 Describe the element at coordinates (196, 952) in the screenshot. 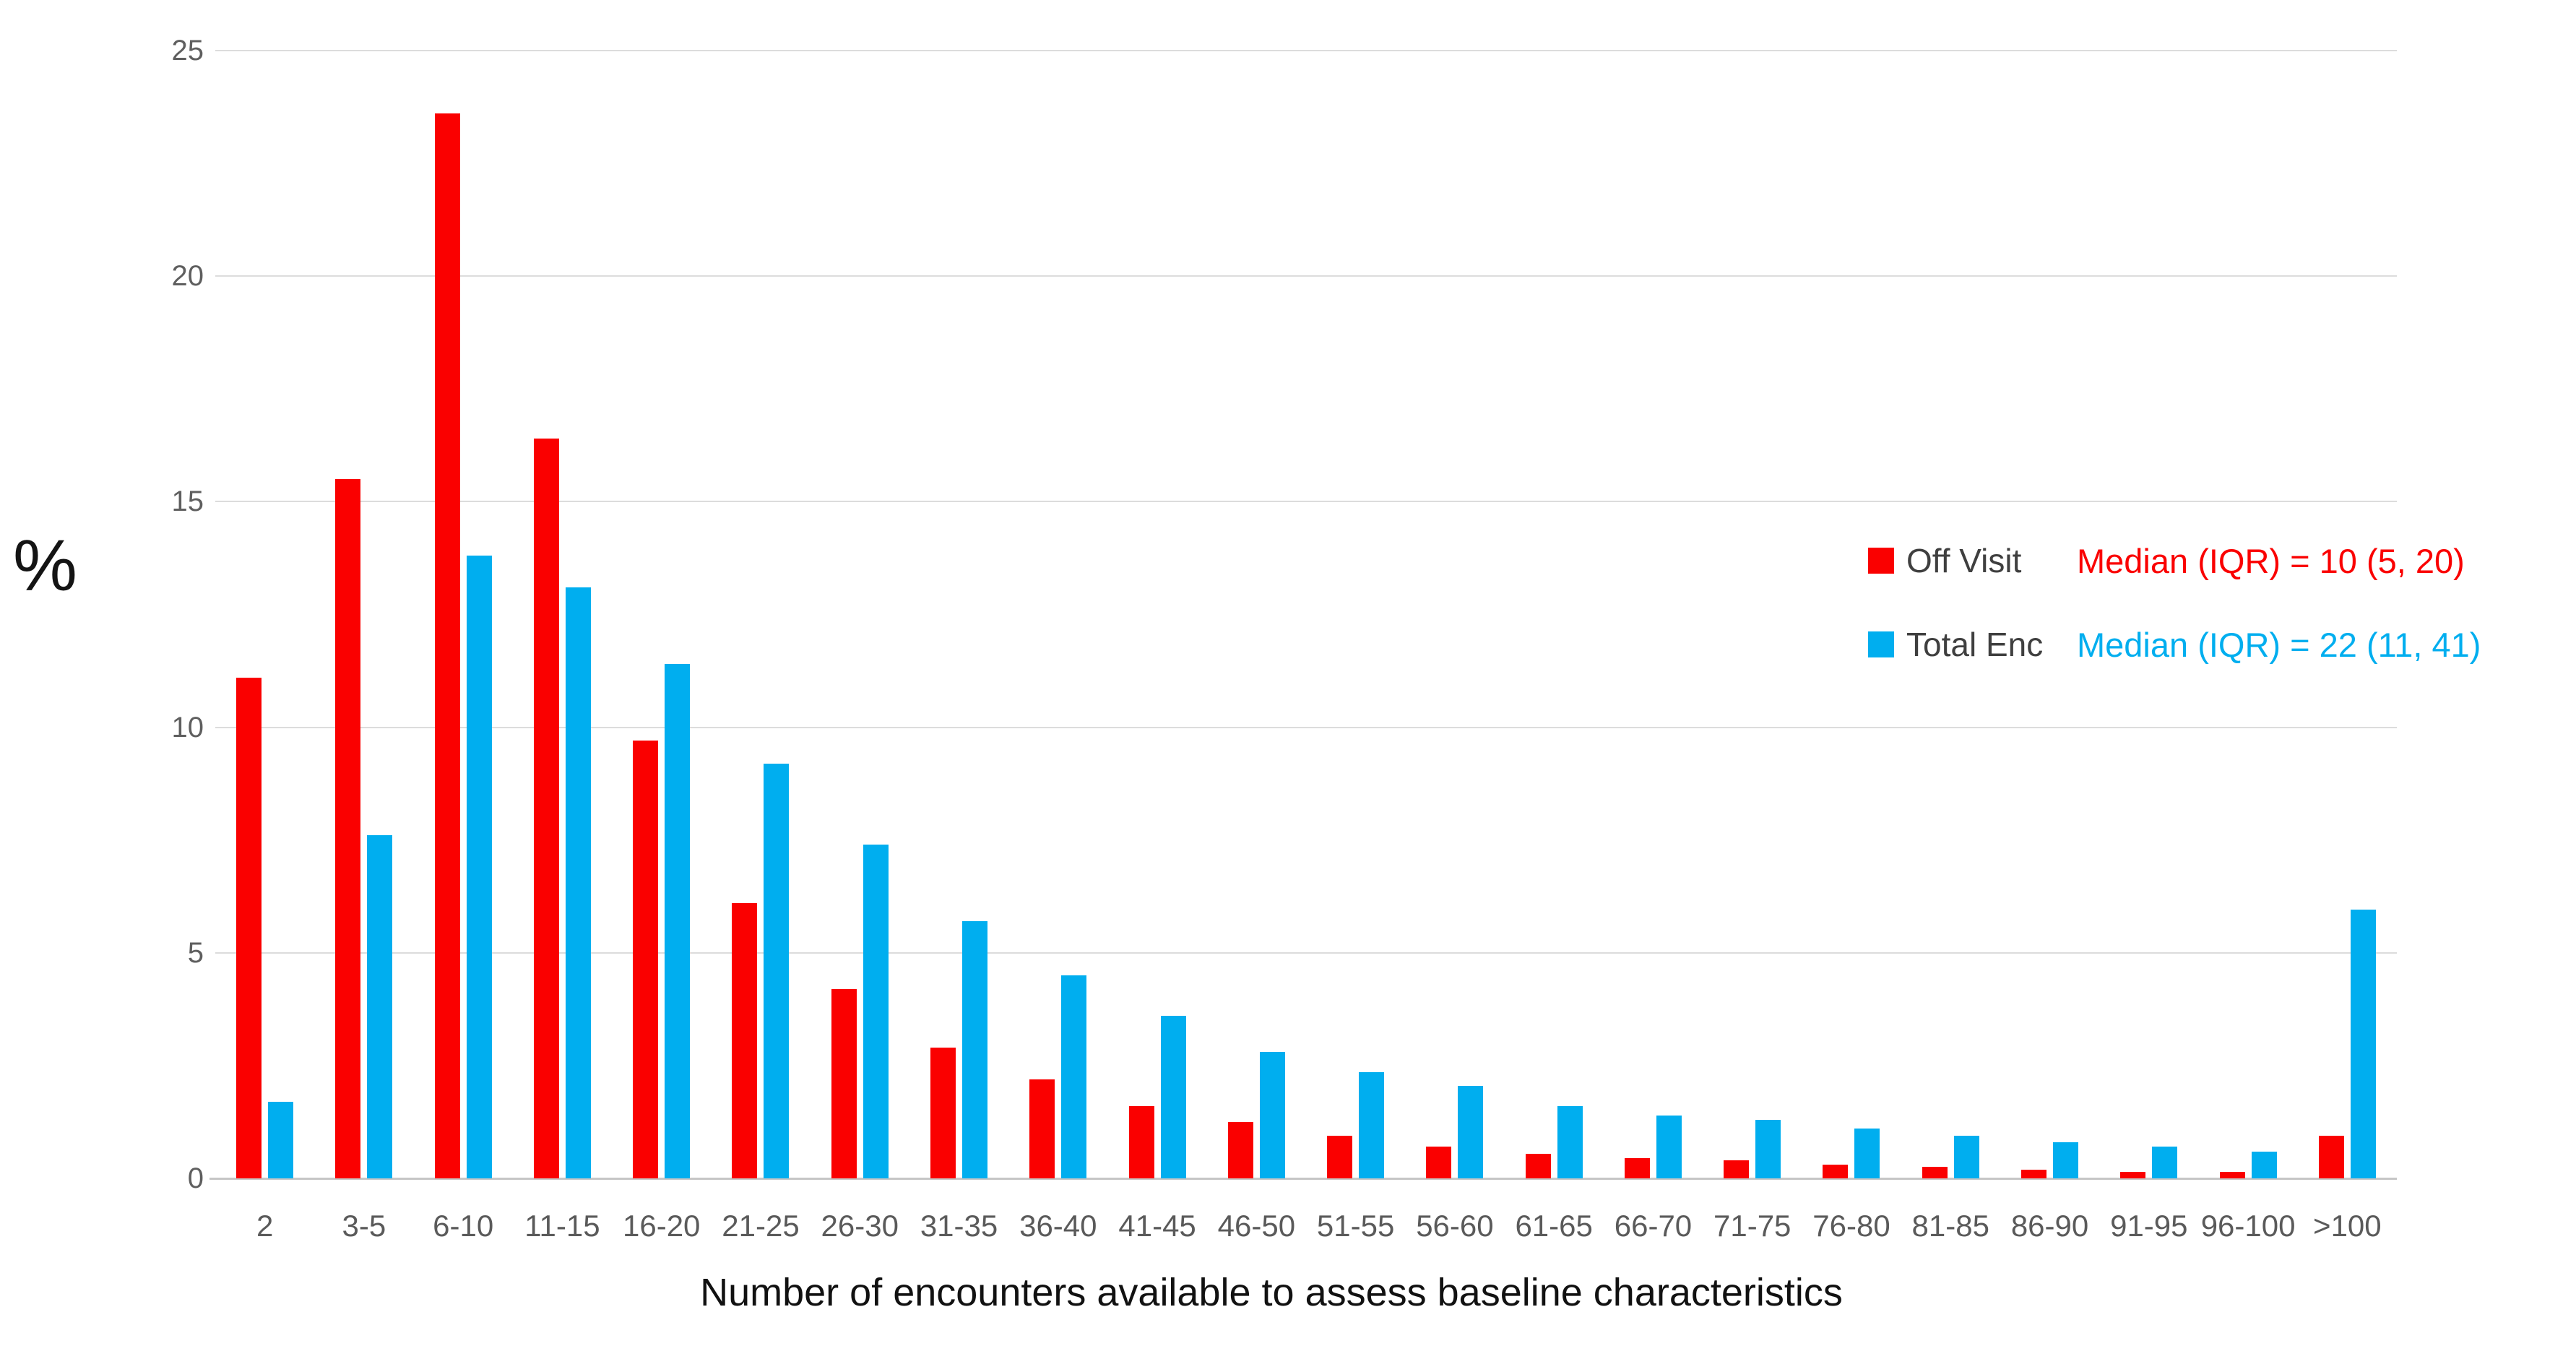

I see `y-tick-label-5: 5` at that location.